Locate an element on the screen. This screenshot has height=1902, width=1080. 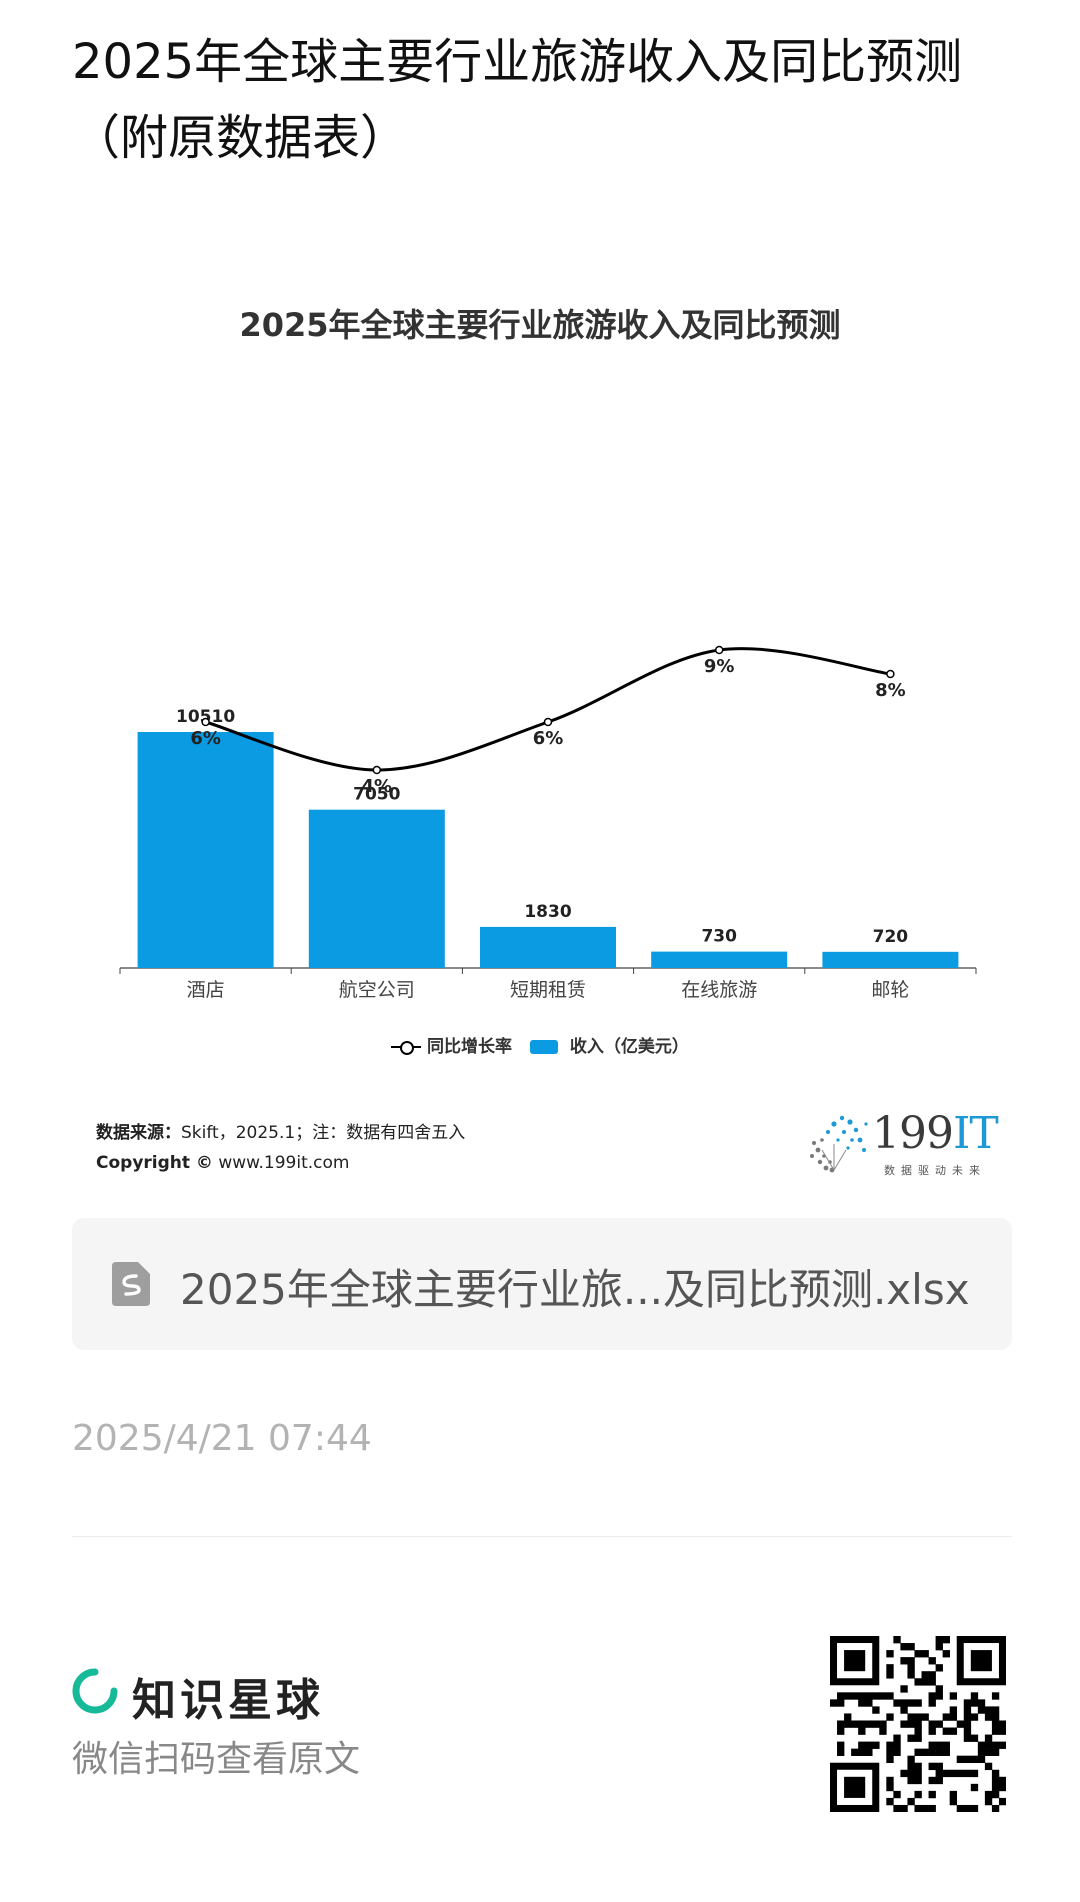
brand-caption: 微信扫码查看原文 is located at coordinates (216, 1759).